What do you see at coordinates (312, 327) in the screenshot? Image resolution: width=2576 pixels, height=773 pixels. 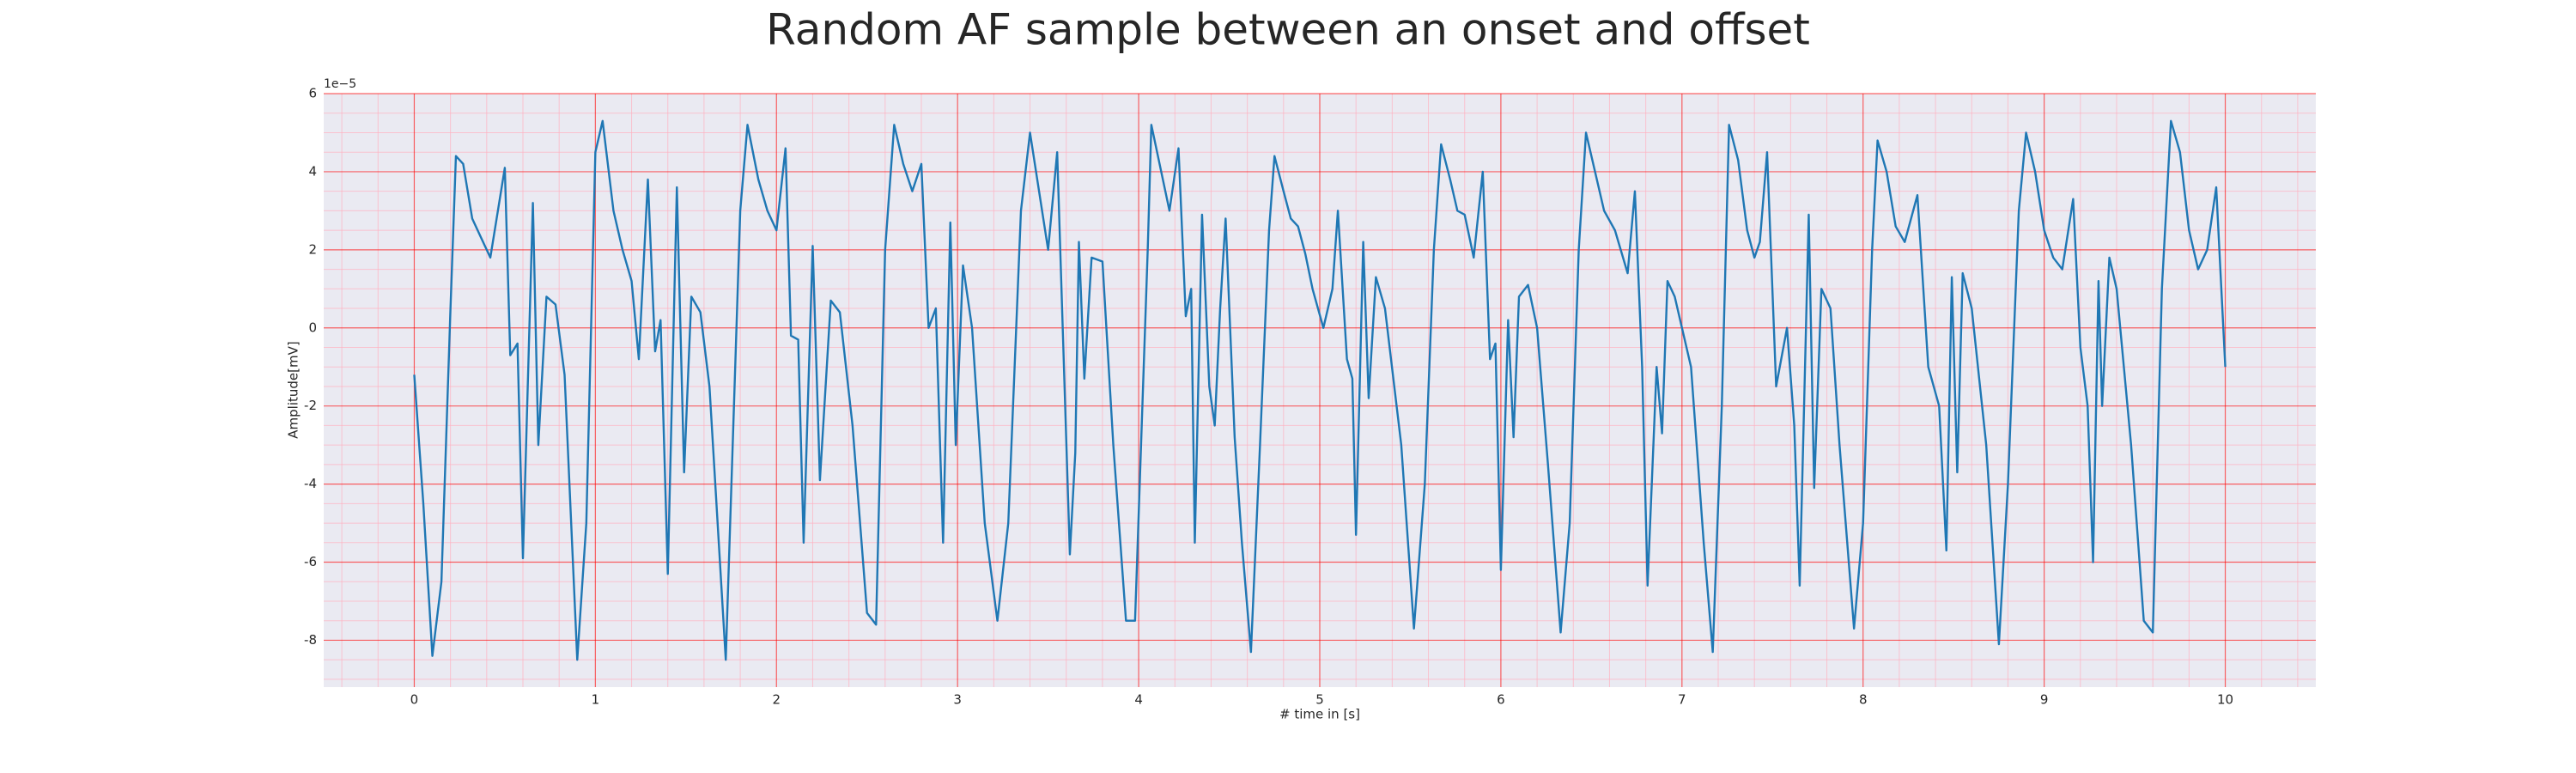 I see `y-tick-label: 0` at bounding box center [312, 327].